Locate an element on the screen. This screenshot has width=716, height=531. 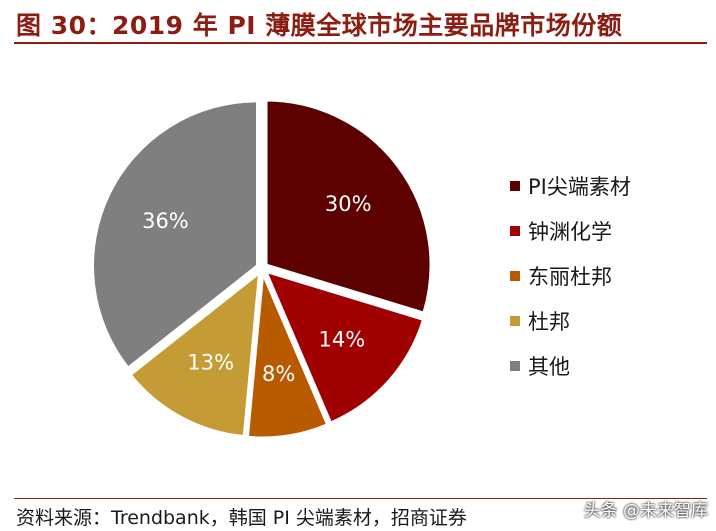
legend-label: 钟渊化学 is located at coordinates (570, 231).